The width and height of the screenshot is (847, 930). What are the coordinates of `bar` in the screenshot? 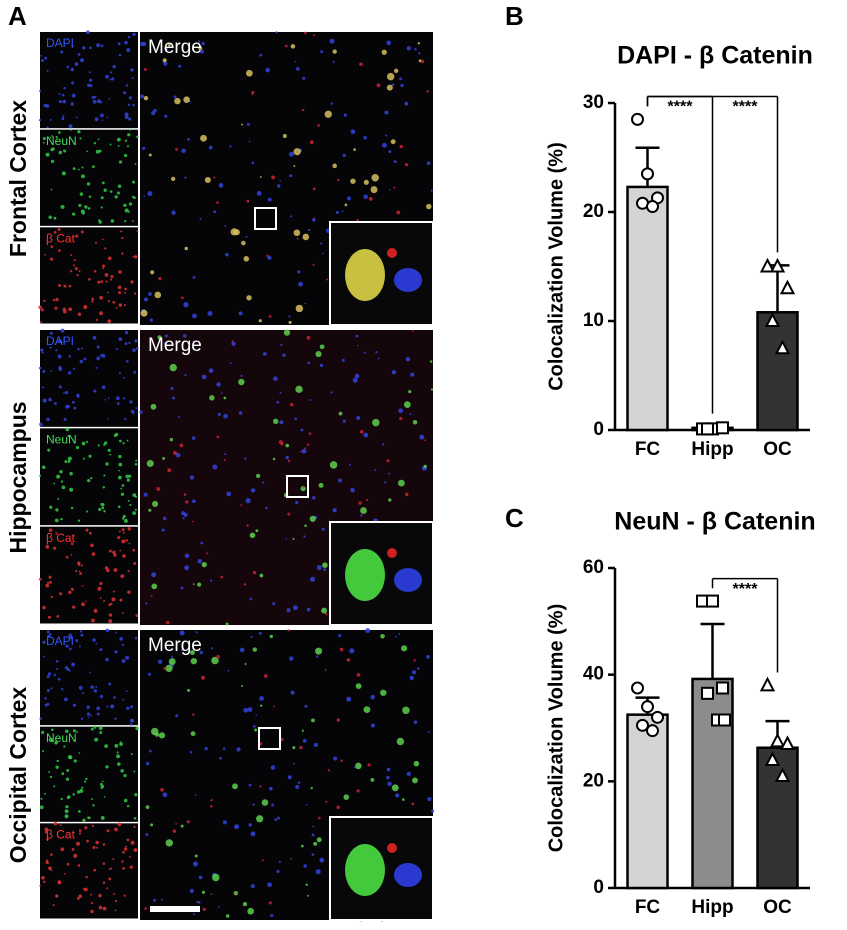 It's located at (712, 783).